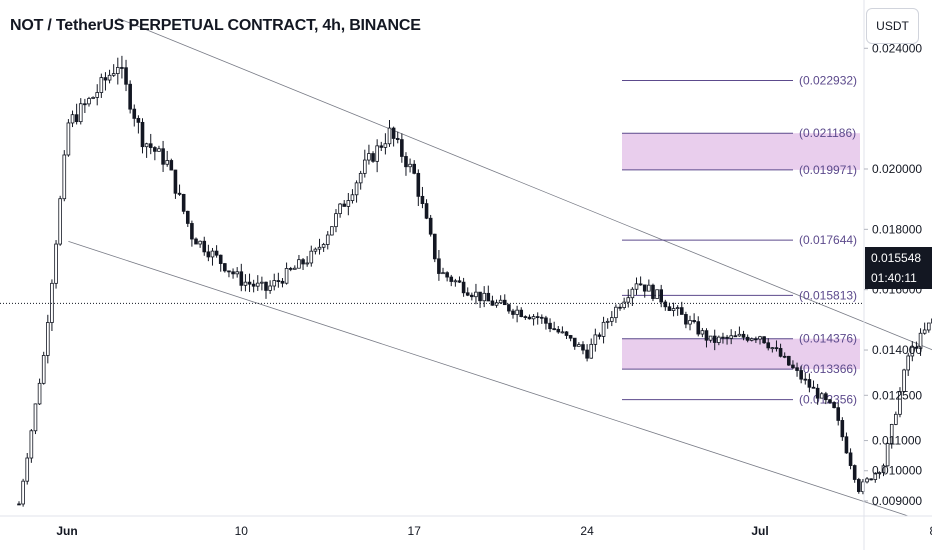 The image size is (932, 550). I want to click on y-tick-label-8: 0.009000, so click(897, 501).